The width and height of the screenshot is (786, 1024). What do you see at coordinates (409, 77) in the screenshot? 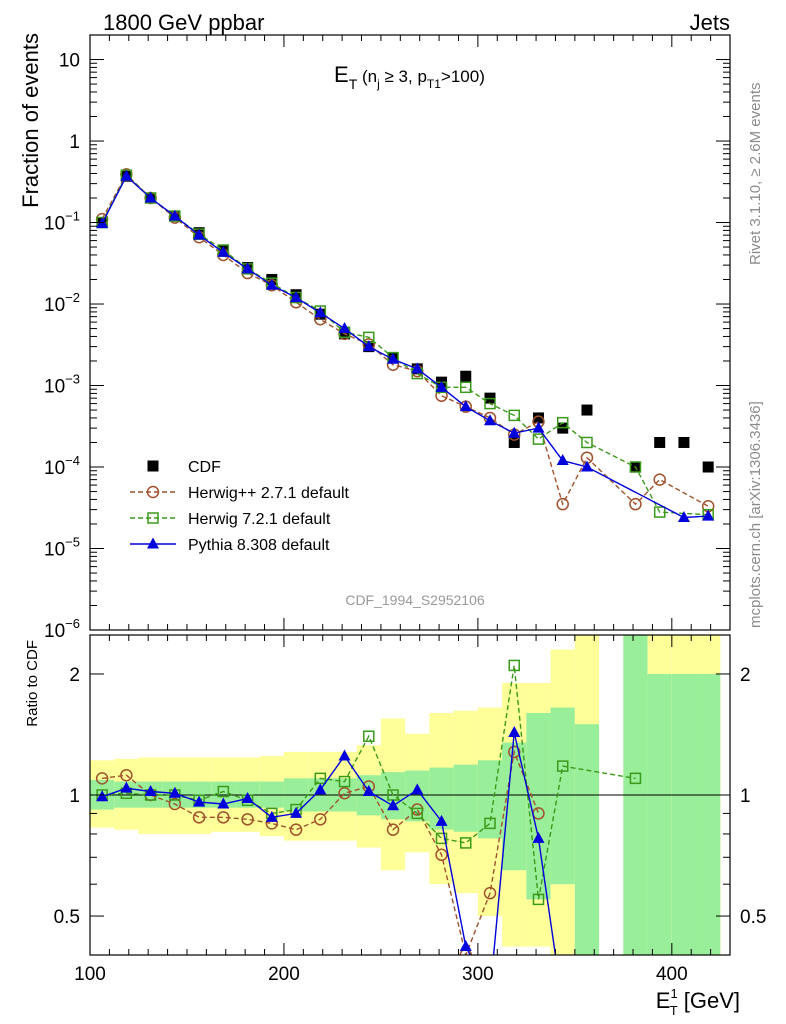
I see `main-plot-title: ET (nj ≥ 3, pT1>100)` at bounding box center [409, 77].